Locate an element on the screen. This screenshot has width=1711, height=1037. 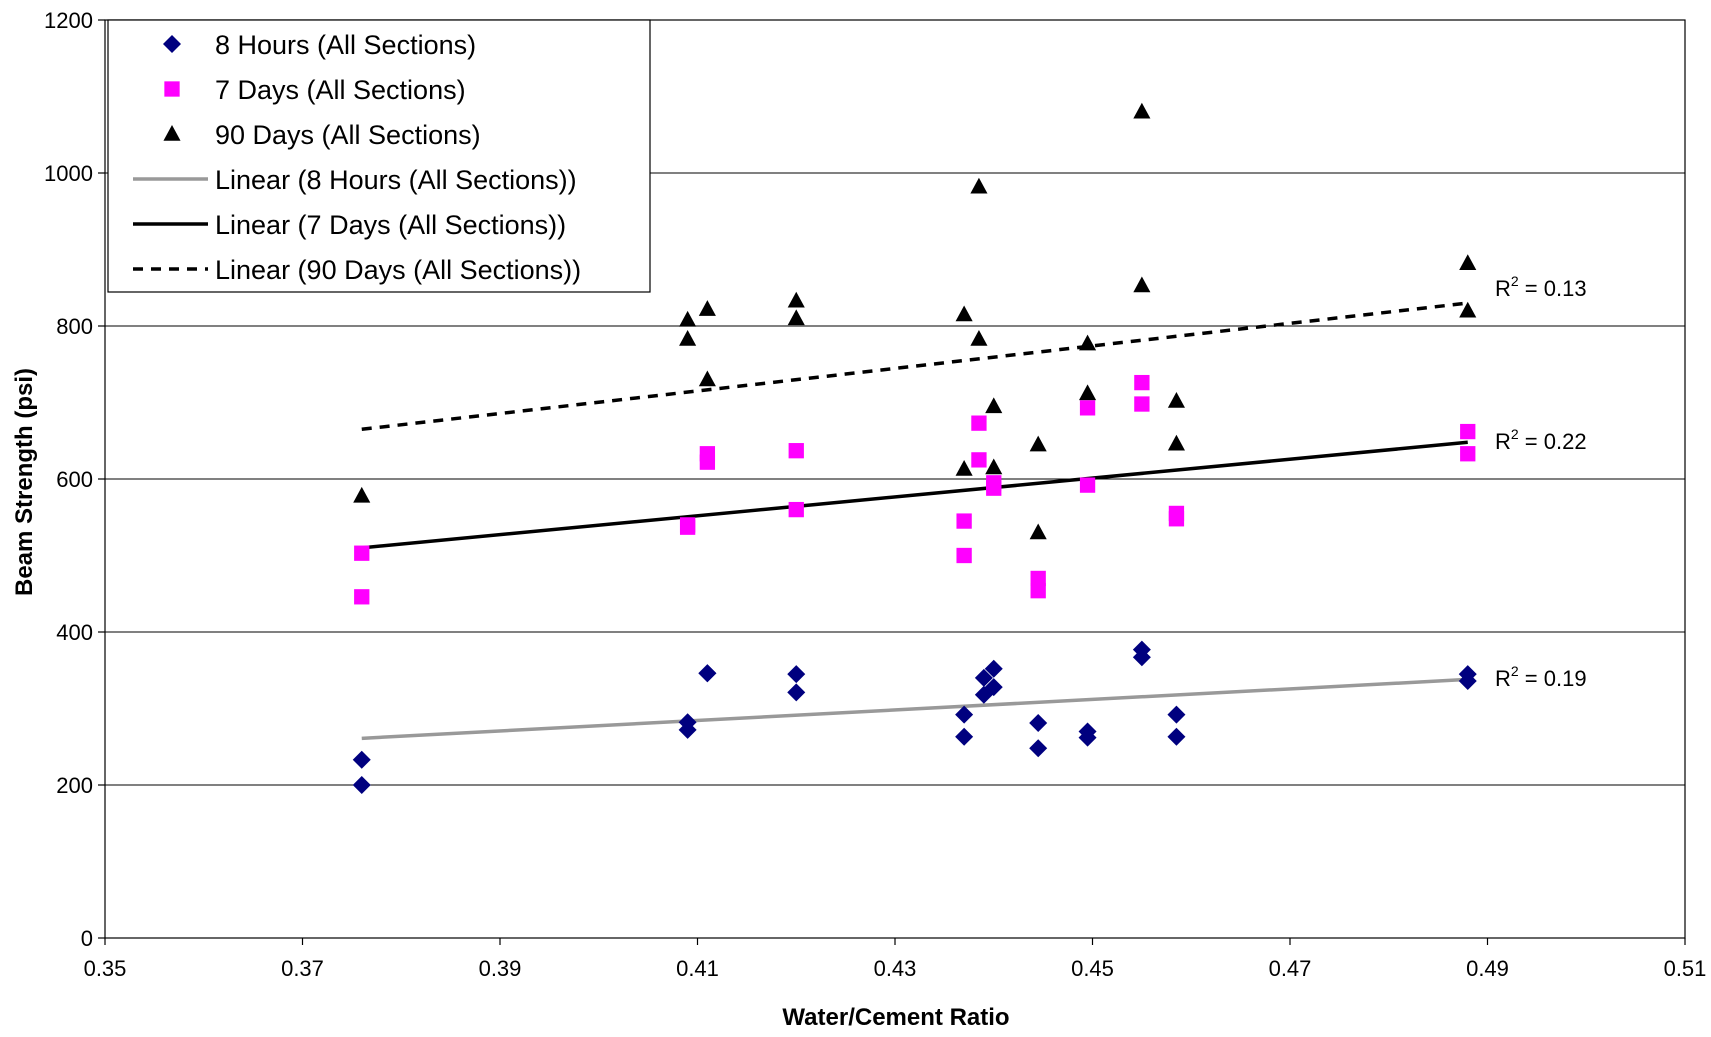
x-tick-label: 0.37 is located at coordinates (302, 968).